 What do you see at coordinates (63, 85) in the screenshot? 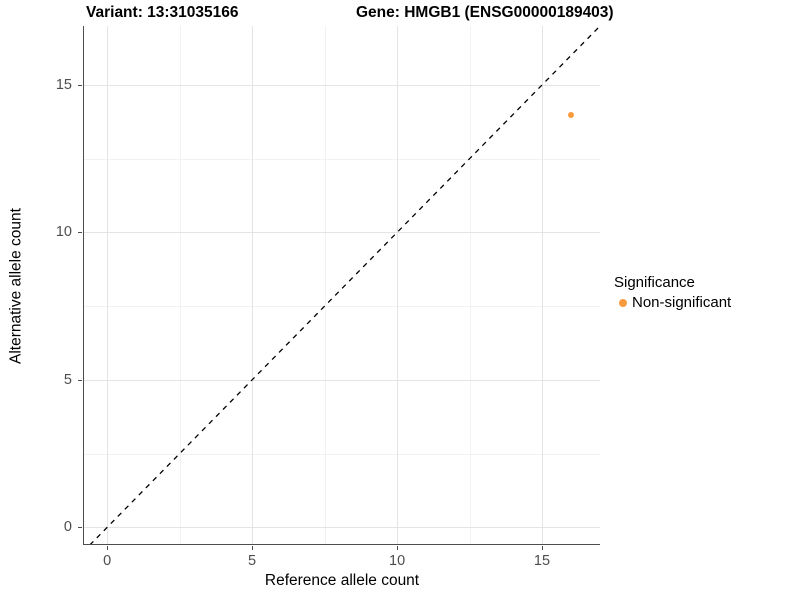
I see `y-tick-label: 15` at bounding box center [63, 85].